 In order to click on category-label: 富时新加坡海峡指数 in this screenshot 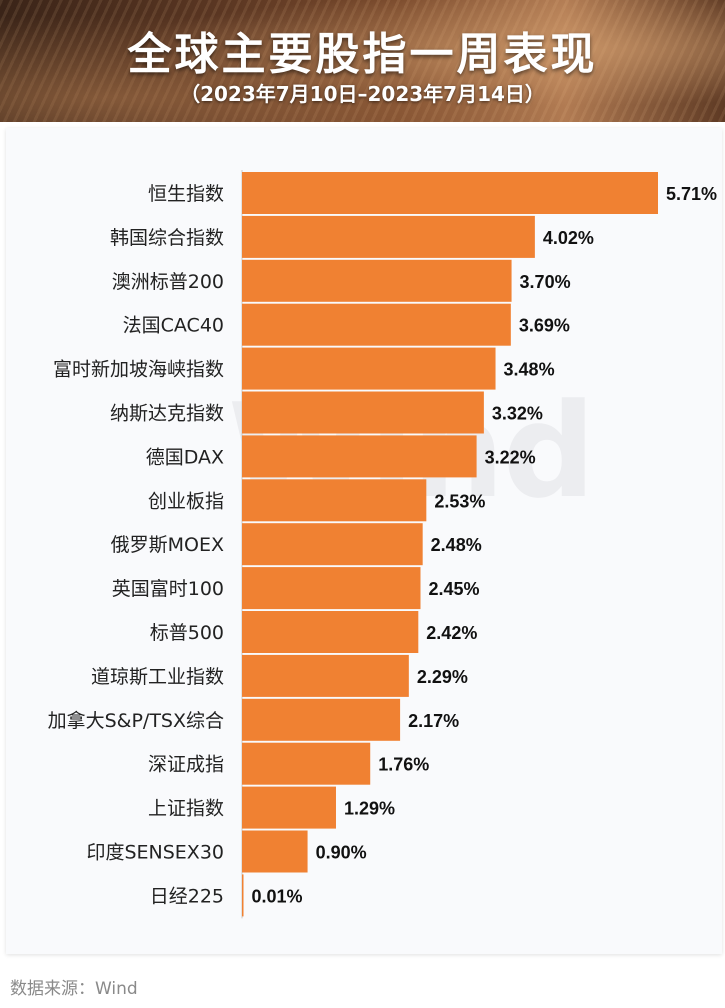, I will do `click(138, 370)`.